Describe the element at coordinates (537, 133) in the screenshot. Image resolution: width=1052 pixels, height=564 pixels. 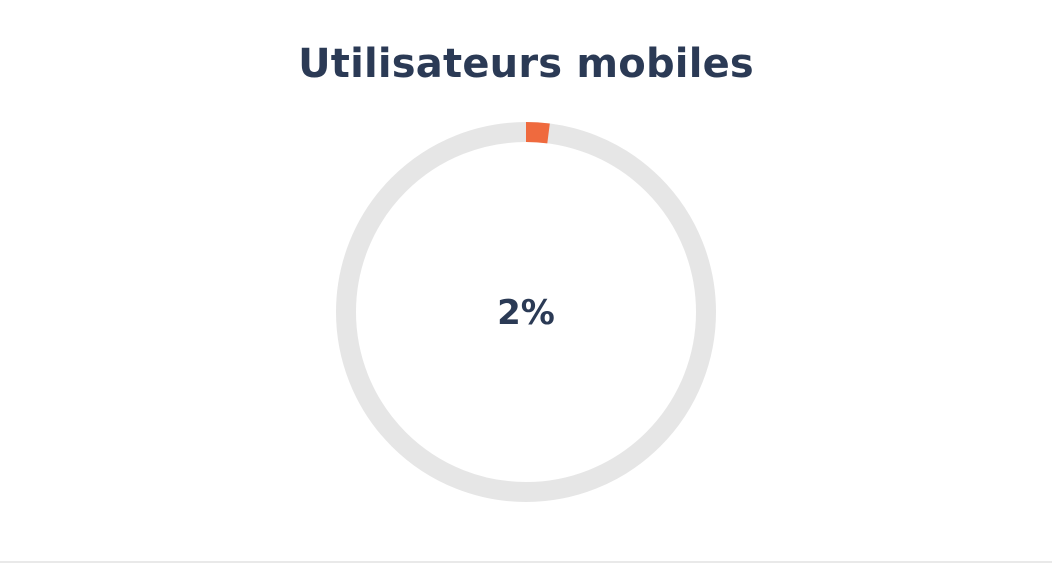
I see `donut-segment` at that location.